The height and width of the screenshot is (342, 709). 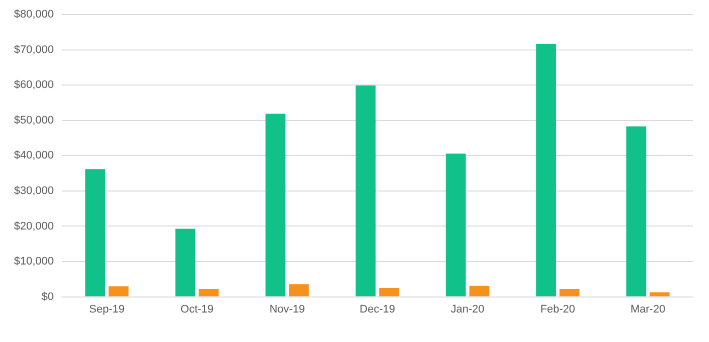 What do you see at coordinates (467, 309) in the screenshot?
I see `x-tick-label: Jan-20` at bounding box center [467, 309].